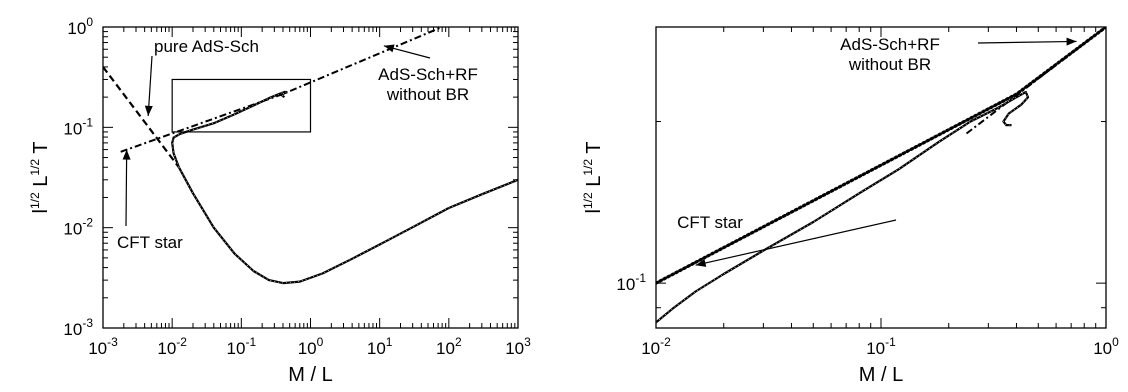 This screenshot has width=1128, height=392. I want to click on series-line-dashed, so click(141, 117).